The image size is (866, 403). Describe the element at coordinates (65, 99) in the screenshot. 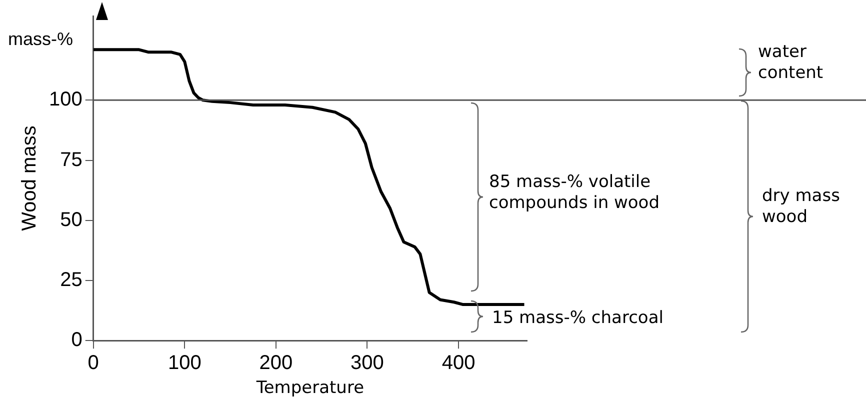

I see `y-tick-label: 100` at that location.